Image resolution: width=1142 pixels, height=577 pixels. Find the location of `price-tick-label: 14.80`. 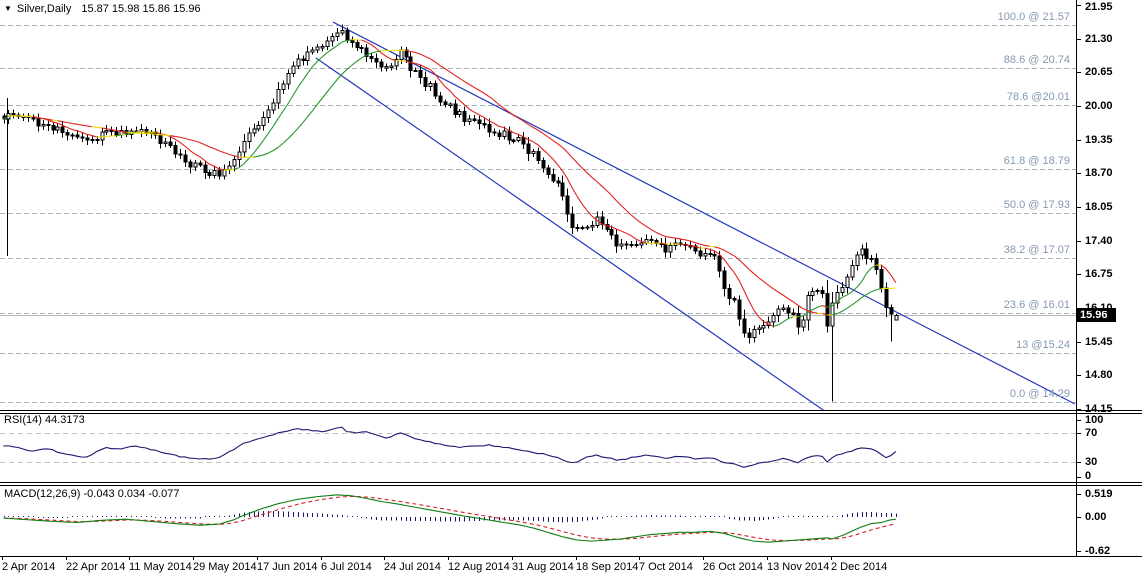

price-tick-label: 14.80 is located at coordinates (1099, 375).